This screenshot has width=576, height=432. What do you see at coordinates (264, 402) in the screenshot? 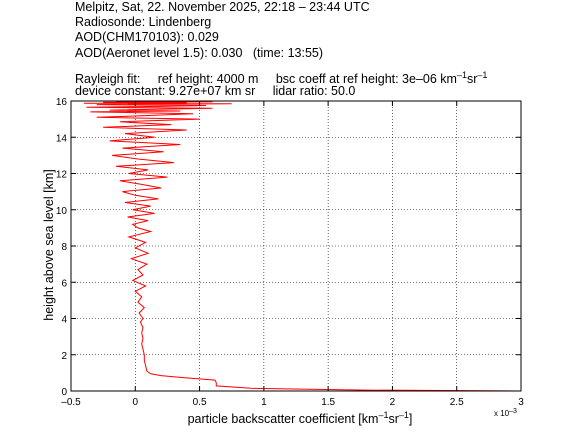
I see `x-tick-label: 1` at bounding box center [264, 402].